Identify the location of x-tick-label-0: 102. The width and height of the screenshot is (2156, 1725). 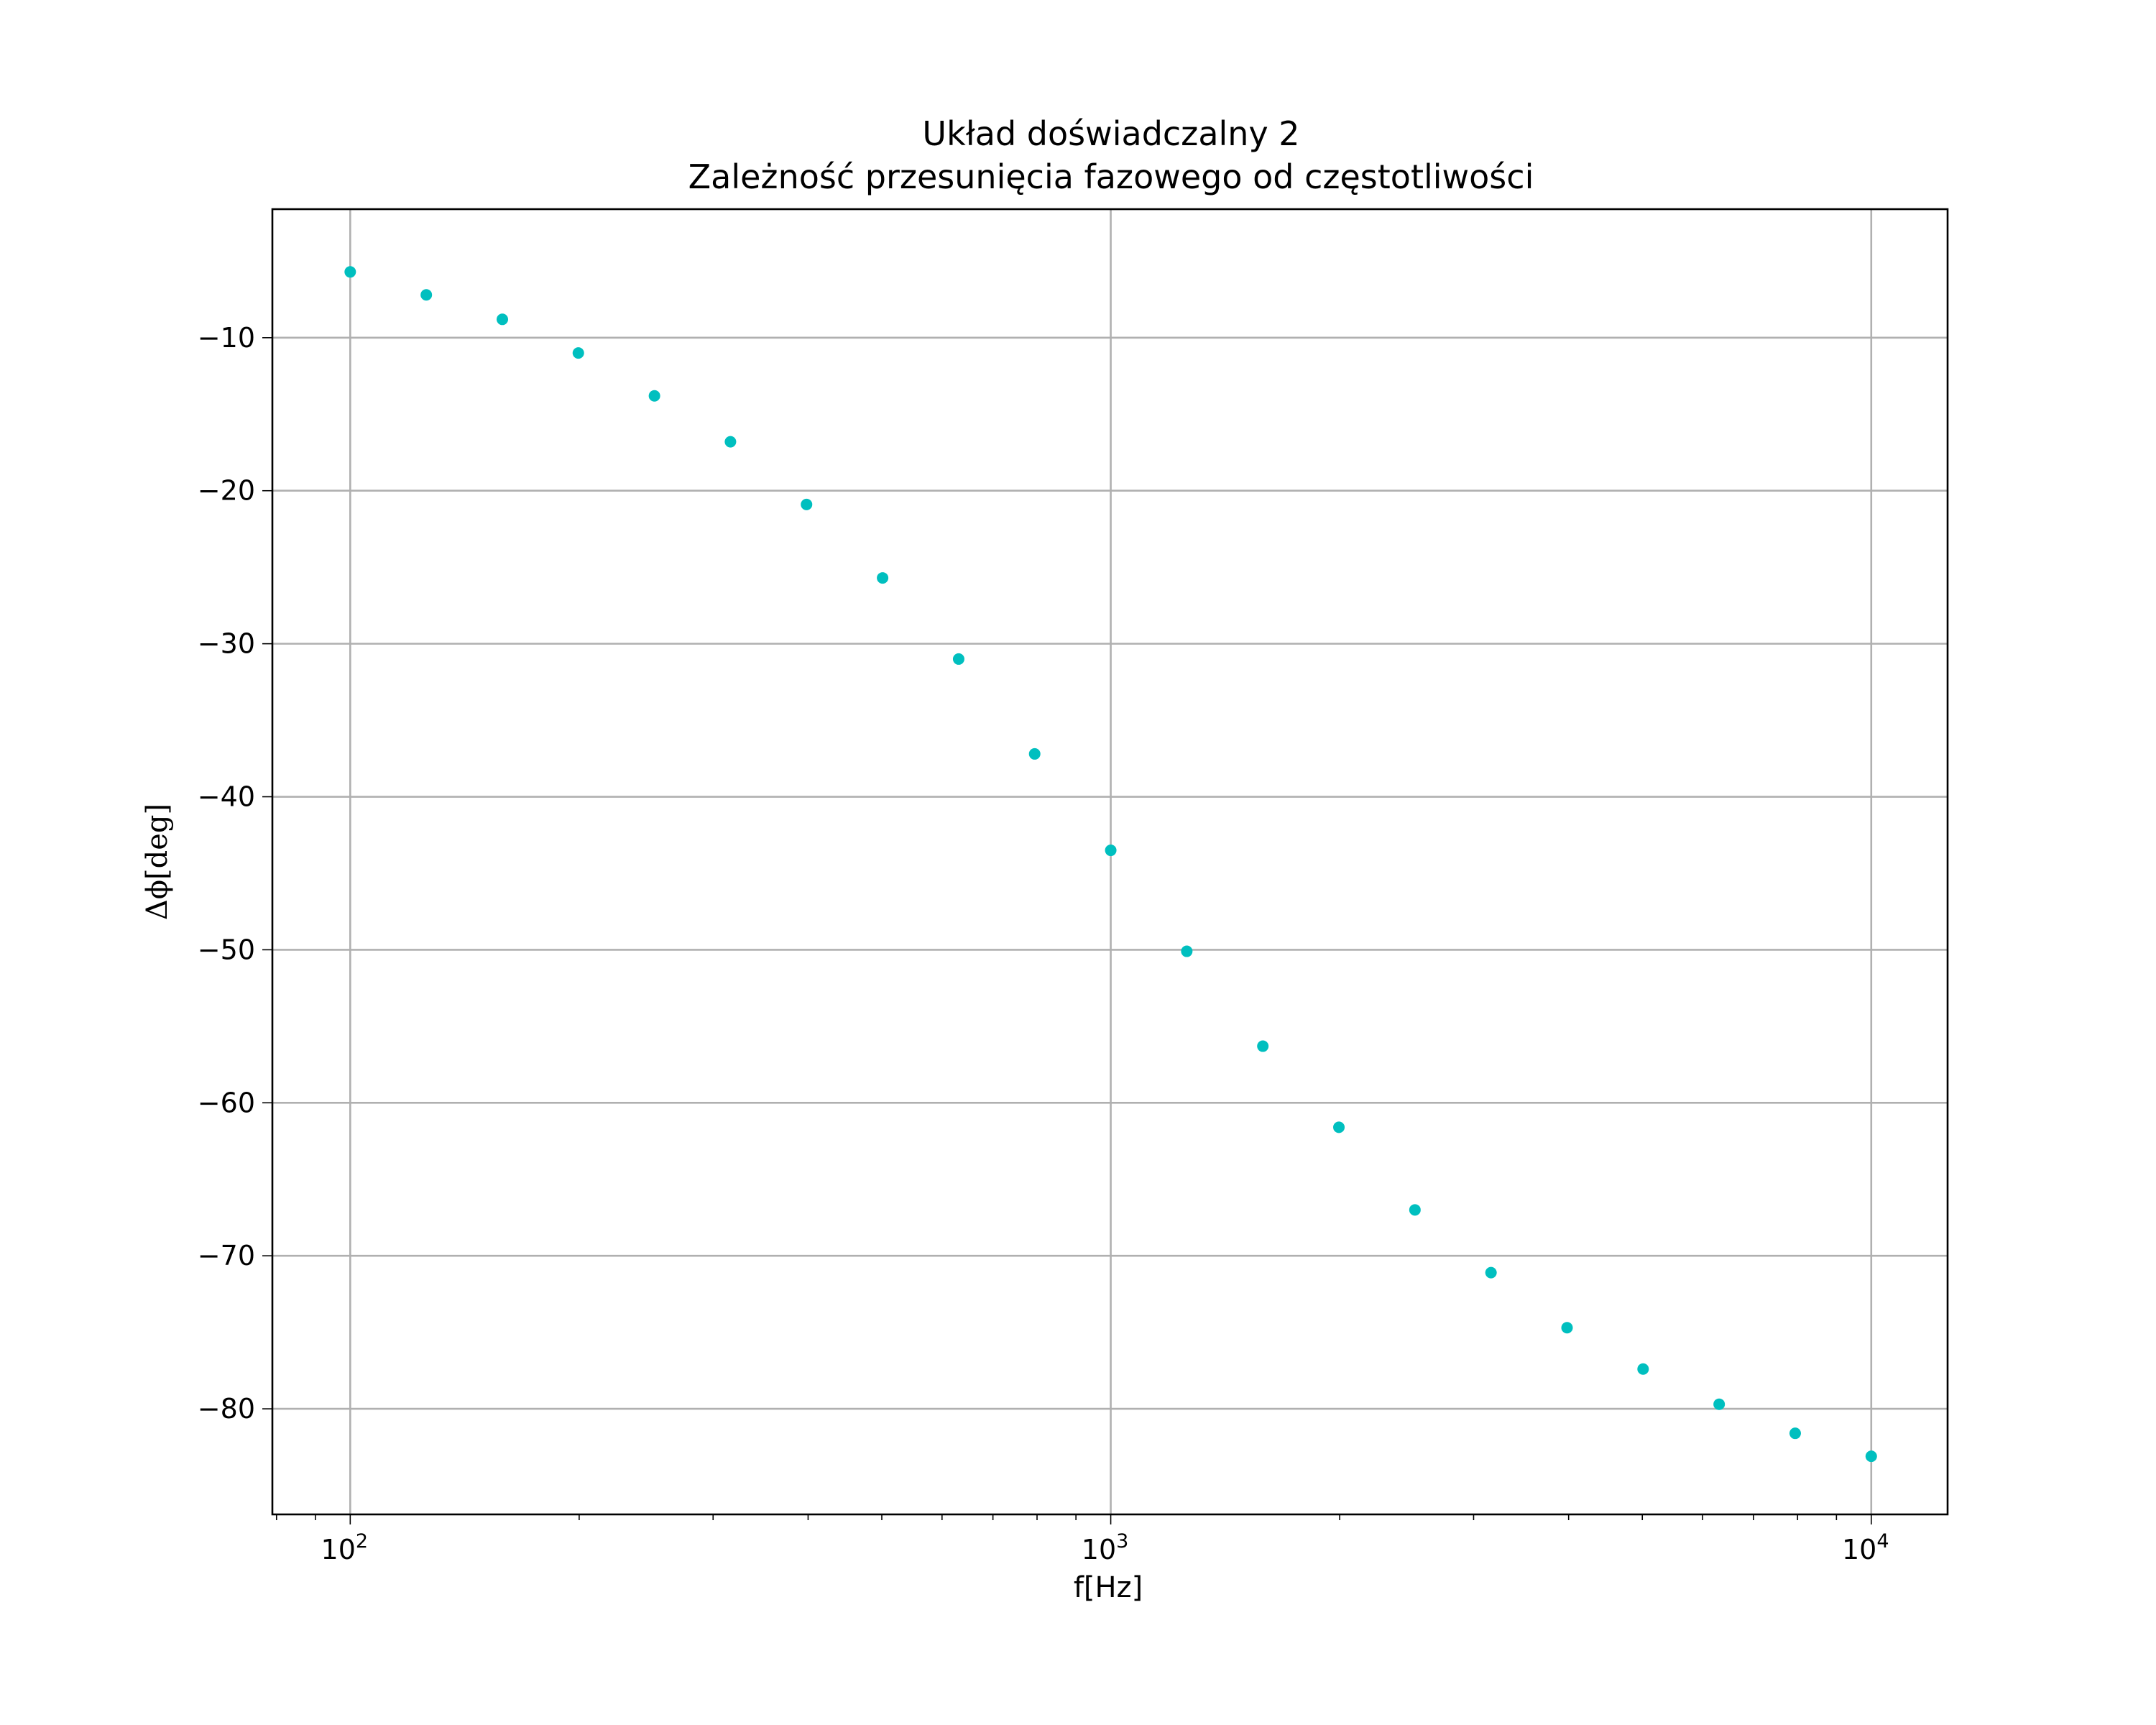
(345, 1547).